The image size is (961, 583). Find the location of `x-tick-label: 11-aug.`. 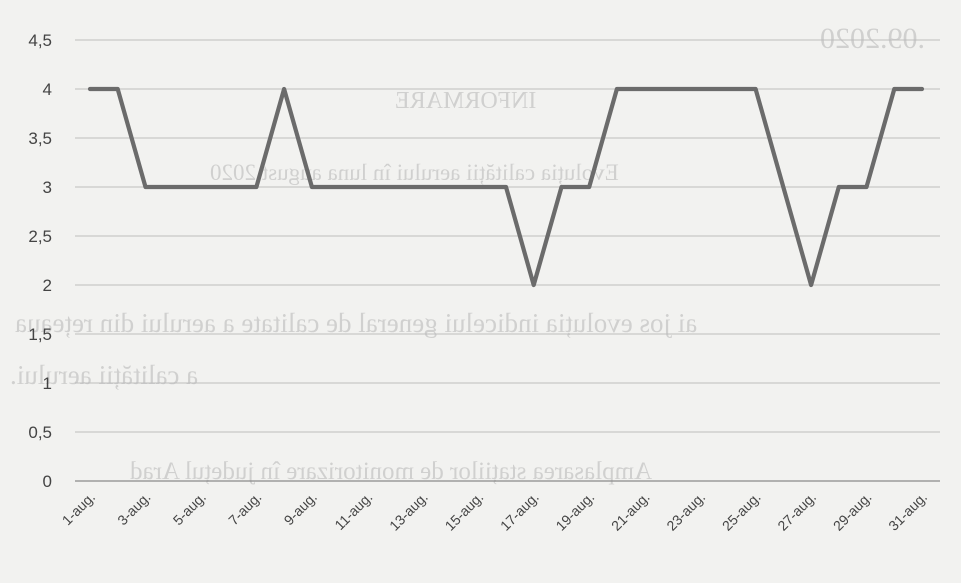

x-tick-label: 11-aug. is located at coordinates (353, 511).